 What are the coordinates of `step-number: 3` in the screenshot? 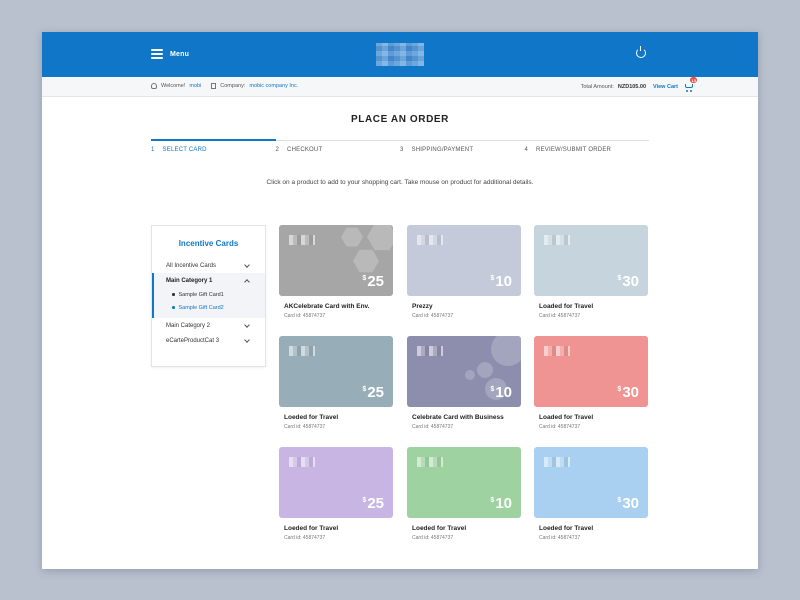 It's located at (402, 150).